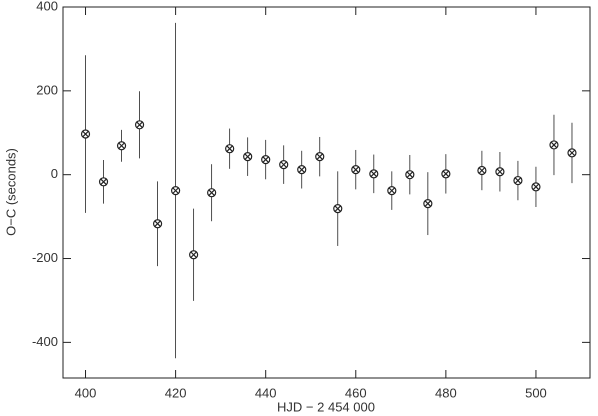 The height and width of the screenshot is (416, 598). What do you see at coordinates (47, 89) in the screenshot?
I see `y-tick-label: 200` at bounding box center [47, 89].